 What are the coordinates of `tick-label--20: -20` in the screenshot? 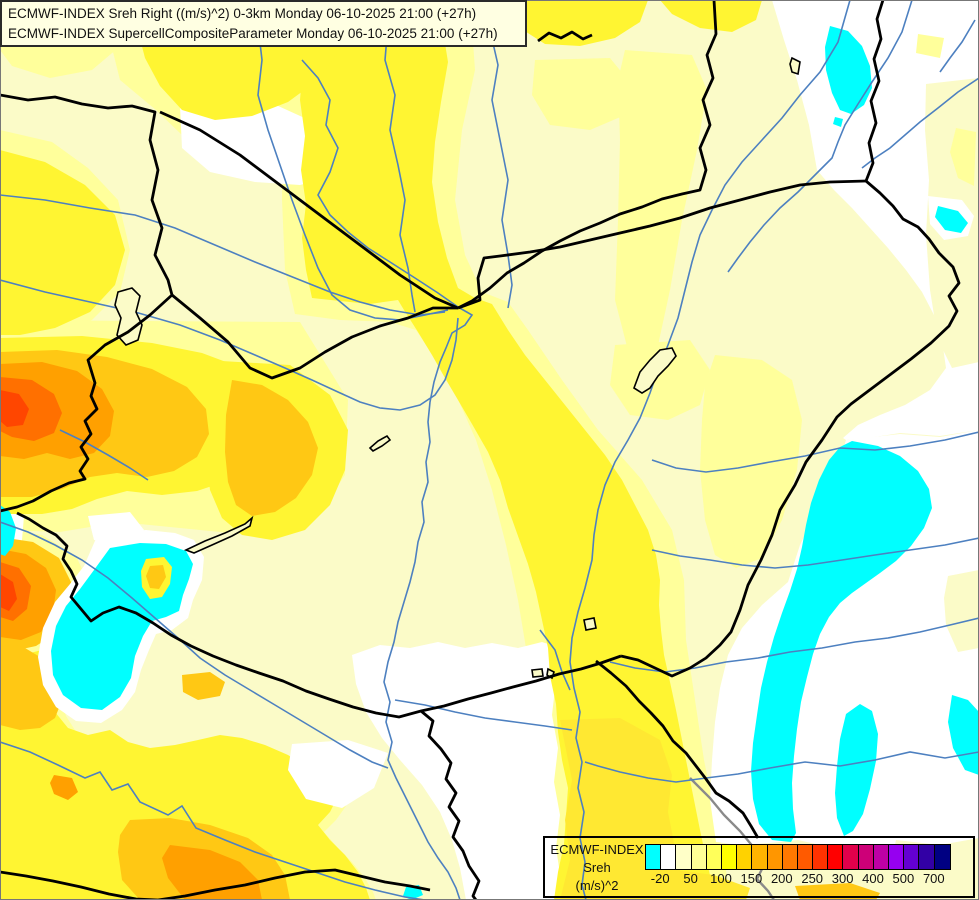 It's located at (660, 878).